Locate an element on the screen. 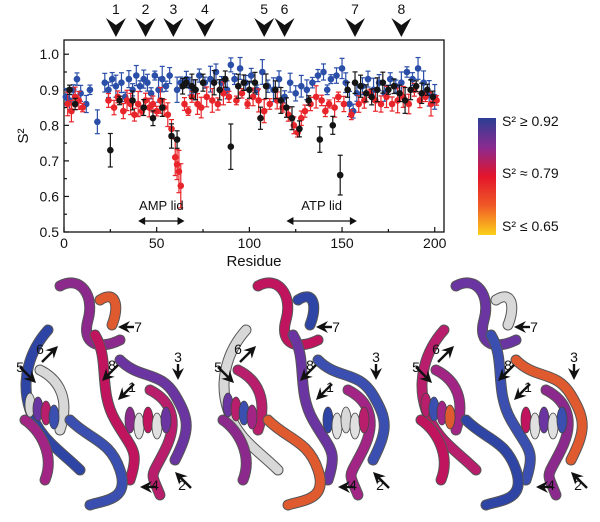 The height and width of the screenshot is (522, 600). arrow-right-icon is located at coordinates (181, 221).